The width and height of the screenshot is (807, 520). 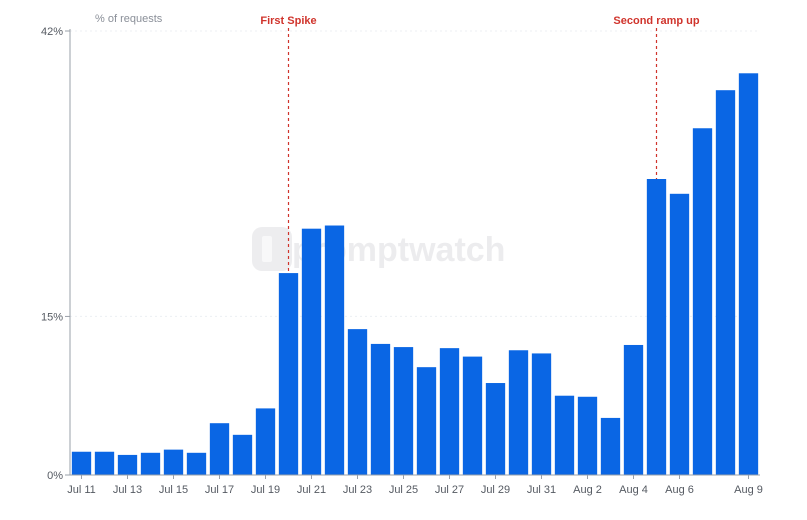 I want to click on y-axis-label: % of requests, so click(x=129, y=19).